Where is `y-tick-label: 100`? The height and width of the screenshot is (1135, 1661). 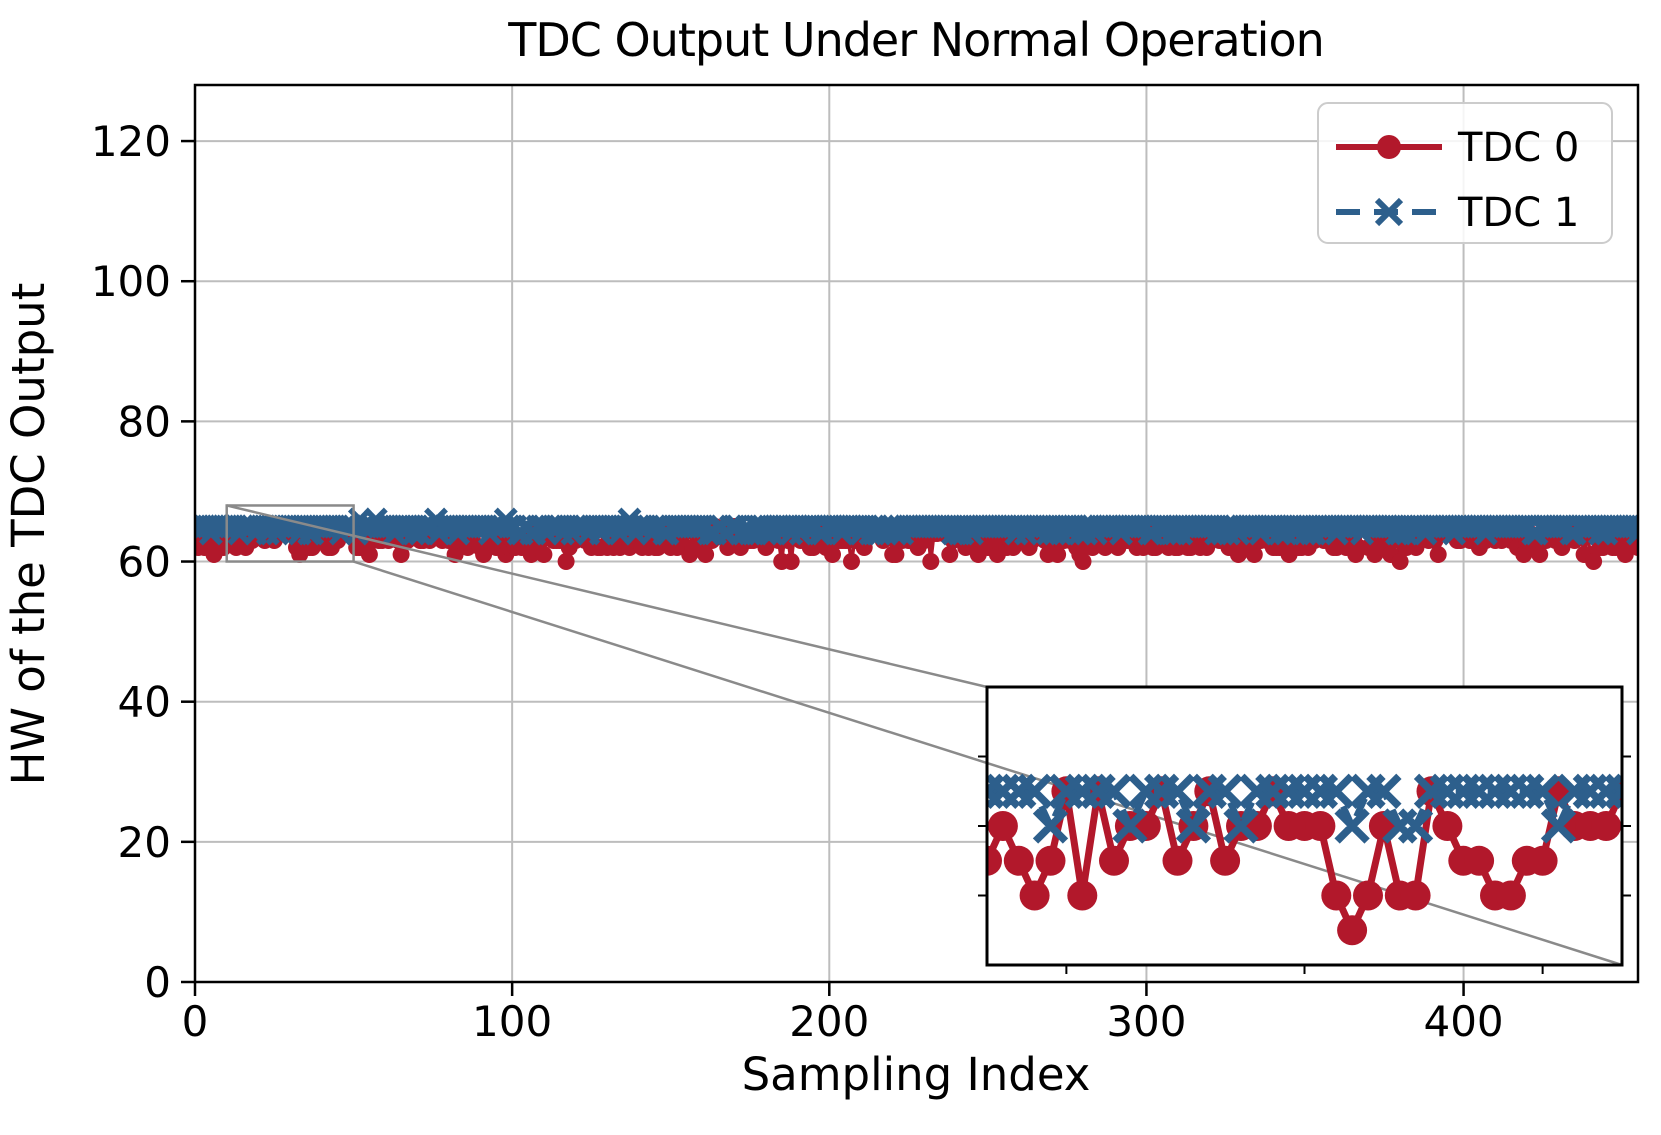
y-tick-label: 100 is located at coordinates (131, 281).